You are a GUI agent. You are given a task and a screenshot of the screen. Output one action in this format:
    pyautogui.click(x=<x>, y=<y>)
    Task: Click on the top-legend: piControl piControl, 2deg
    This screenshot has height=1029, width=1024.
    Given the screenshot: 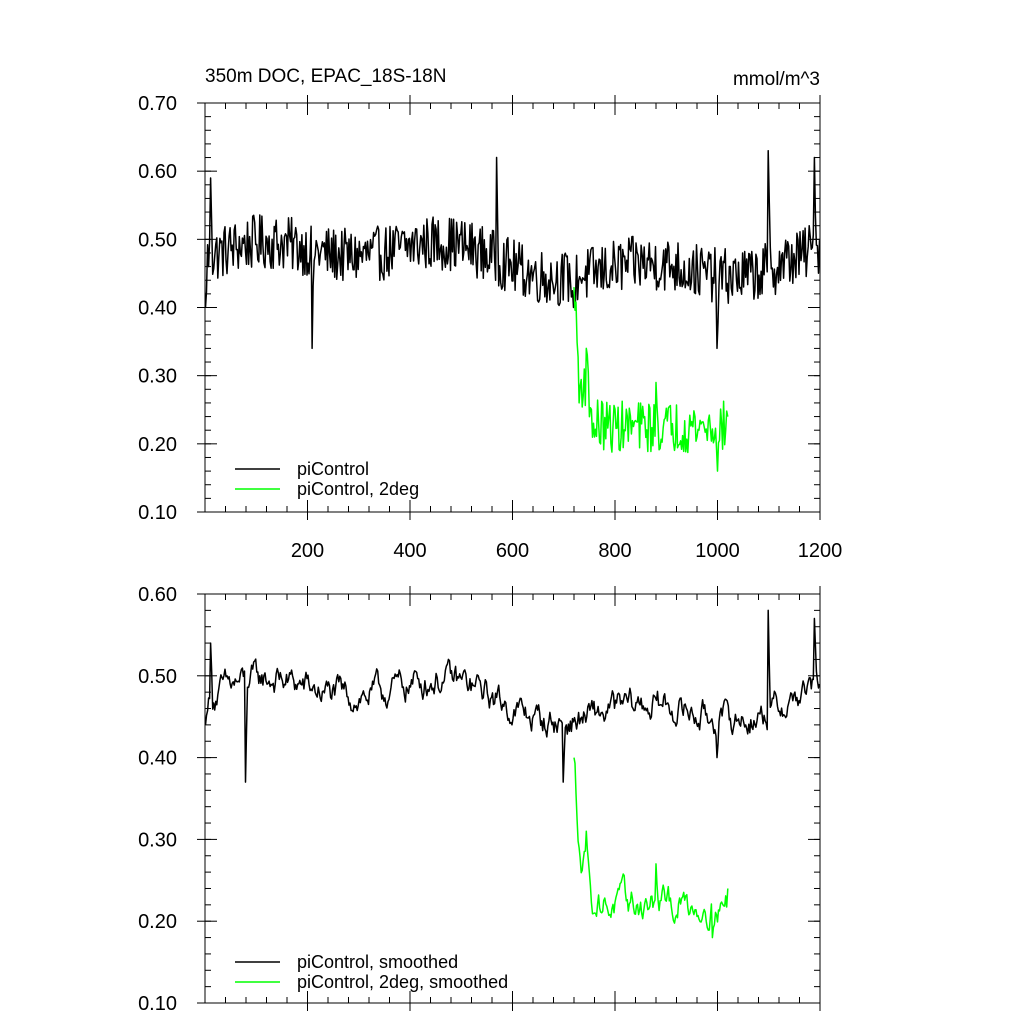 What is the action you would take?
    pyautogui.click(x=327, y=479)
    